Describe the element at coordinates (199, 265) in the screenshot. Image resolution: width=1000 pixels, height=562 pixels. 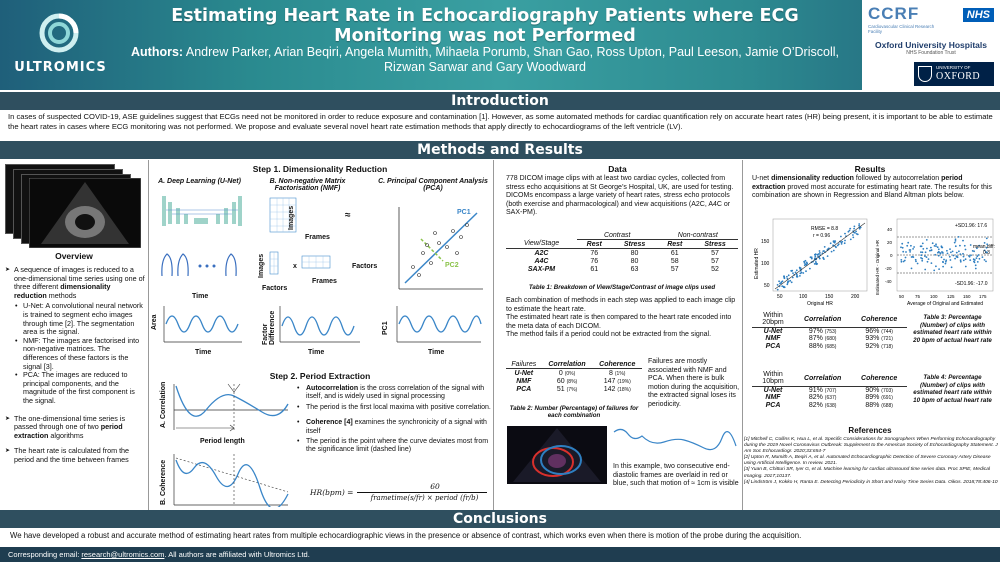
I see `unet-masks` at that location.